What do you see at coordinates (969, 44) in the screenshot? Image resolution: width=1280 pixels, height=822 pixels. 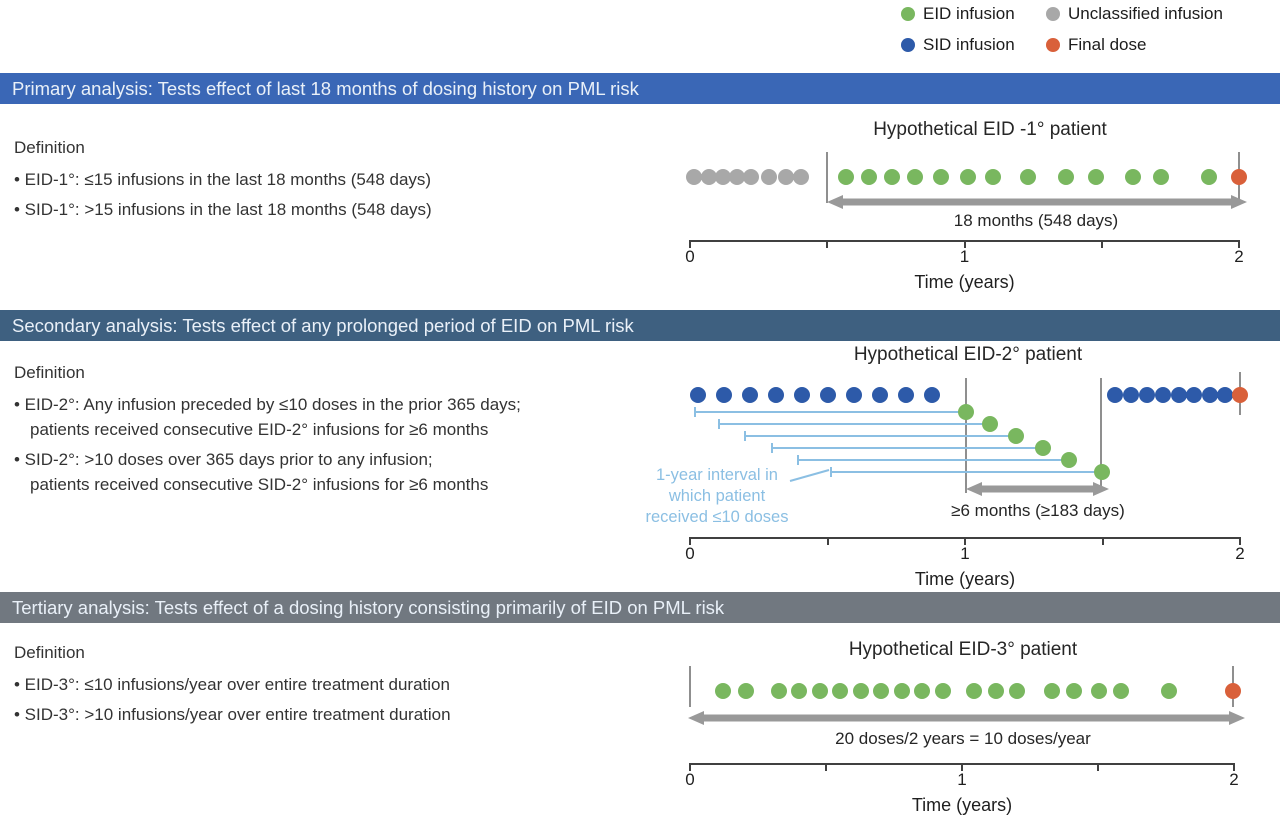 I see `legend-label: SID infusion` at bounding box center [969, 44].